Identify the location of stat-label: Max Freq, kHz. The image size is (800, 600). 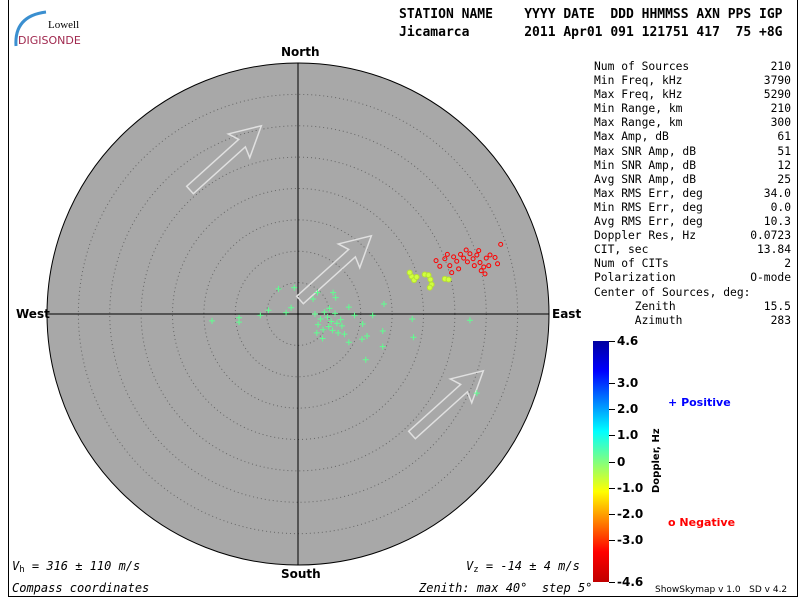
(638, 95).